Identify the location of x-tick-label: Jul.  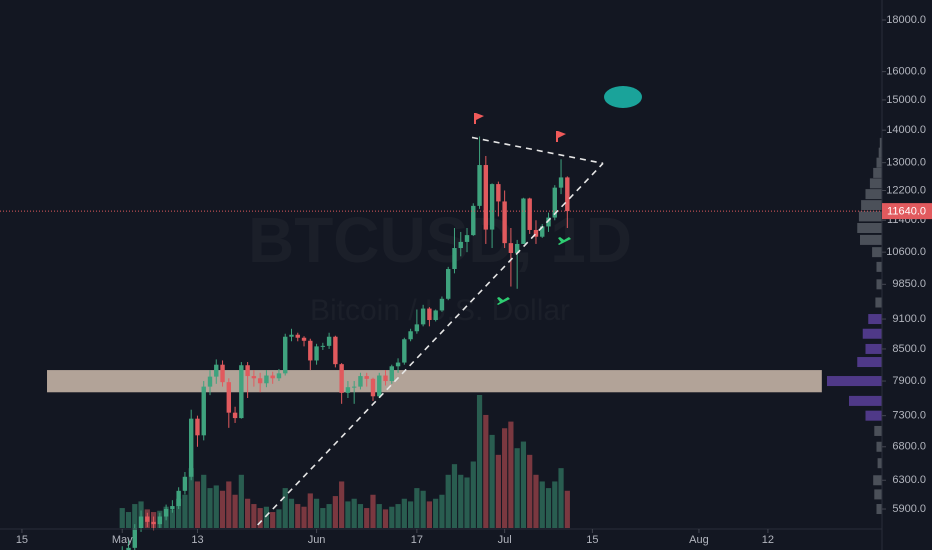
(505, 540).